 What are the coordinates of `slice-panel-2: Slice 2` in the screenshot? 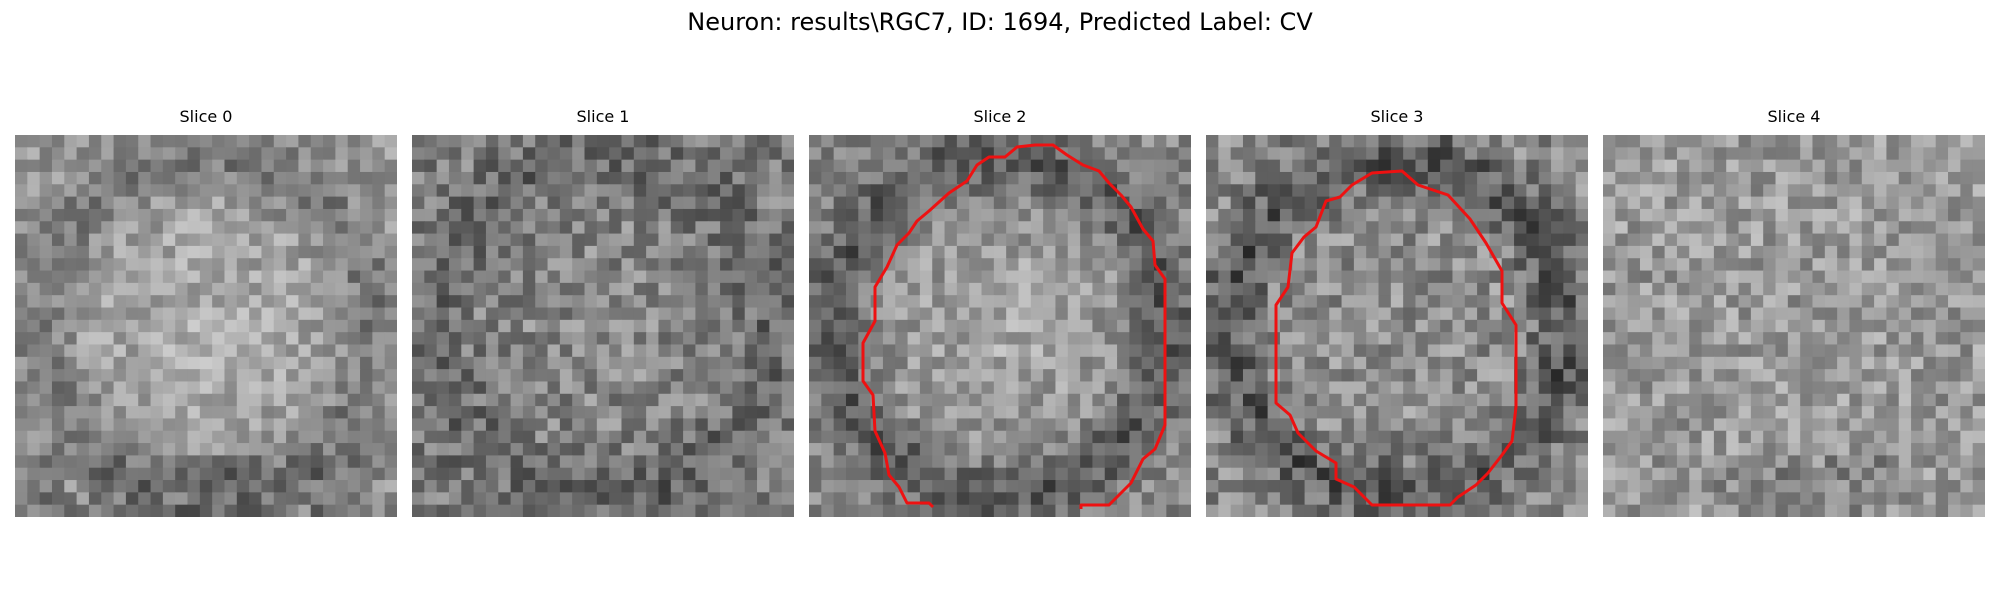 It's located at (1000, 312).